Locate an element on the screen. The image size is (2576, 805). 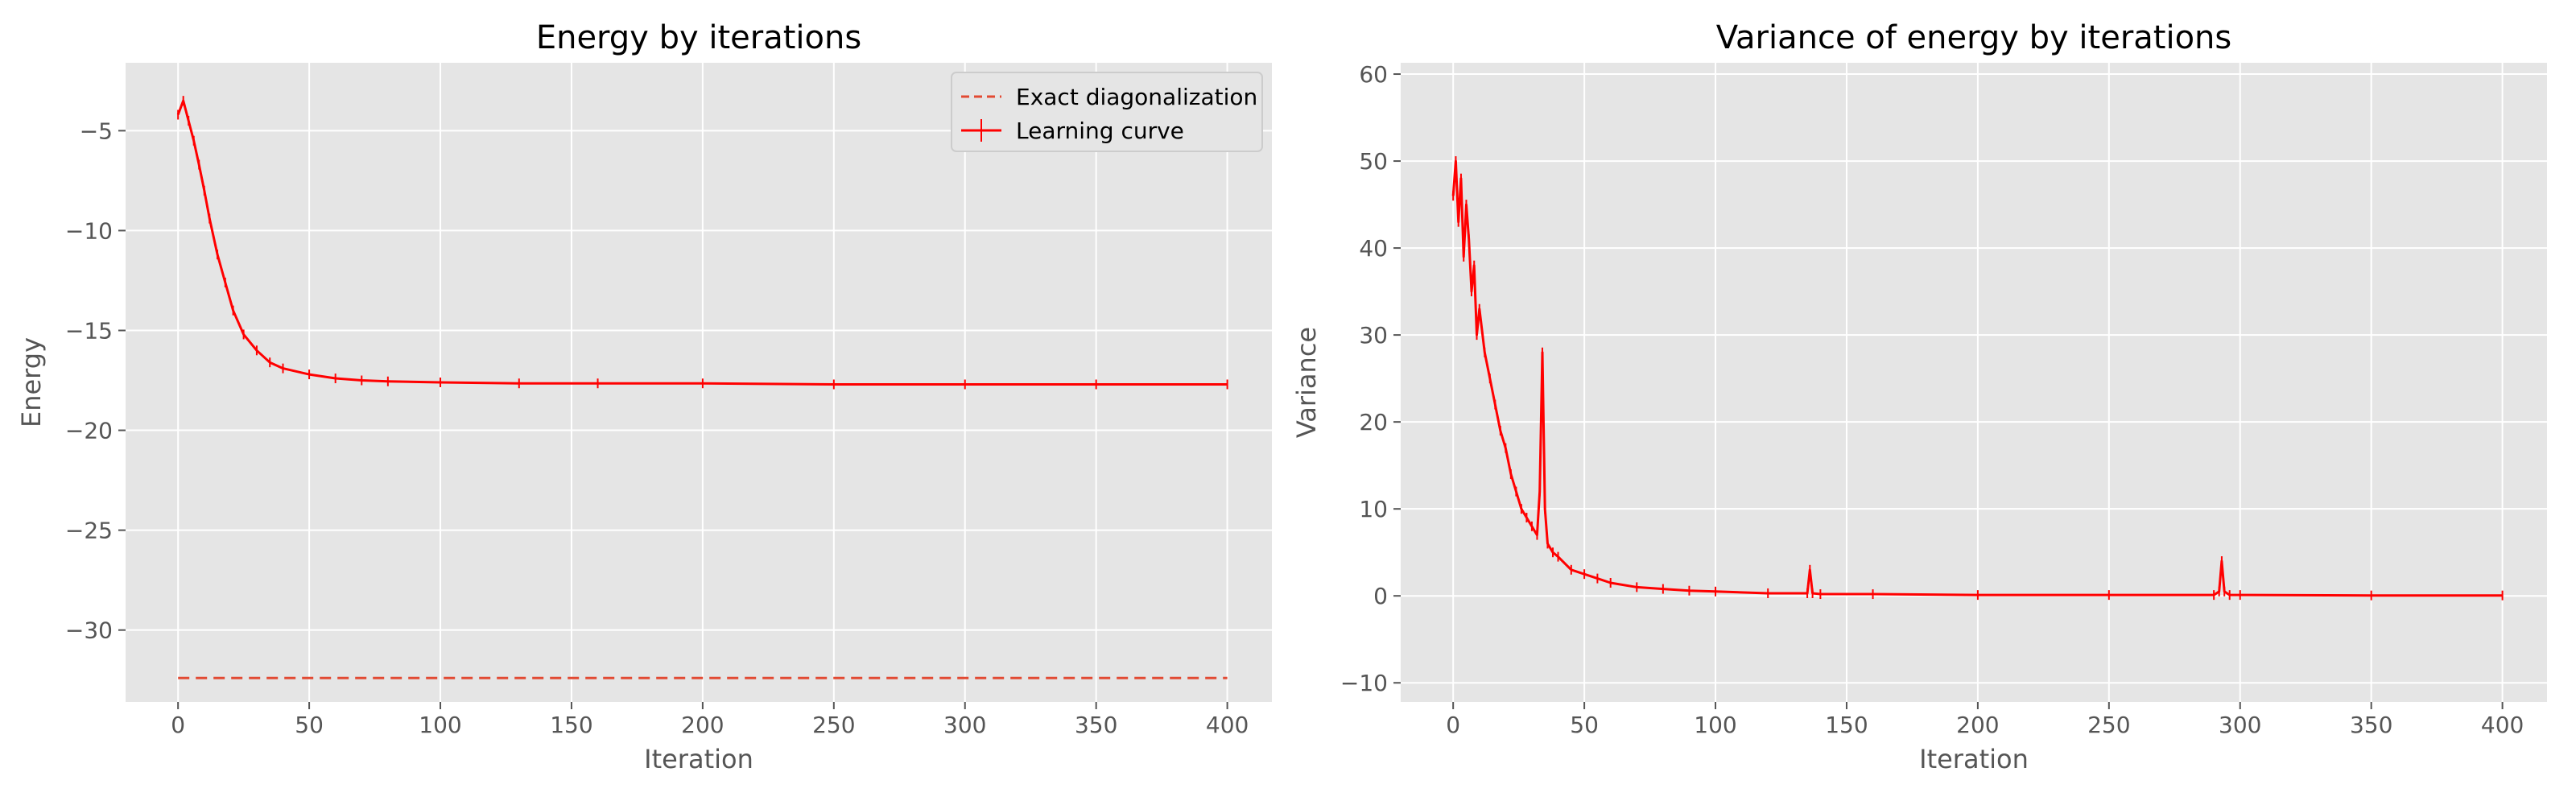
y-tick-label: 0 is located at coordinates (1380, 596).